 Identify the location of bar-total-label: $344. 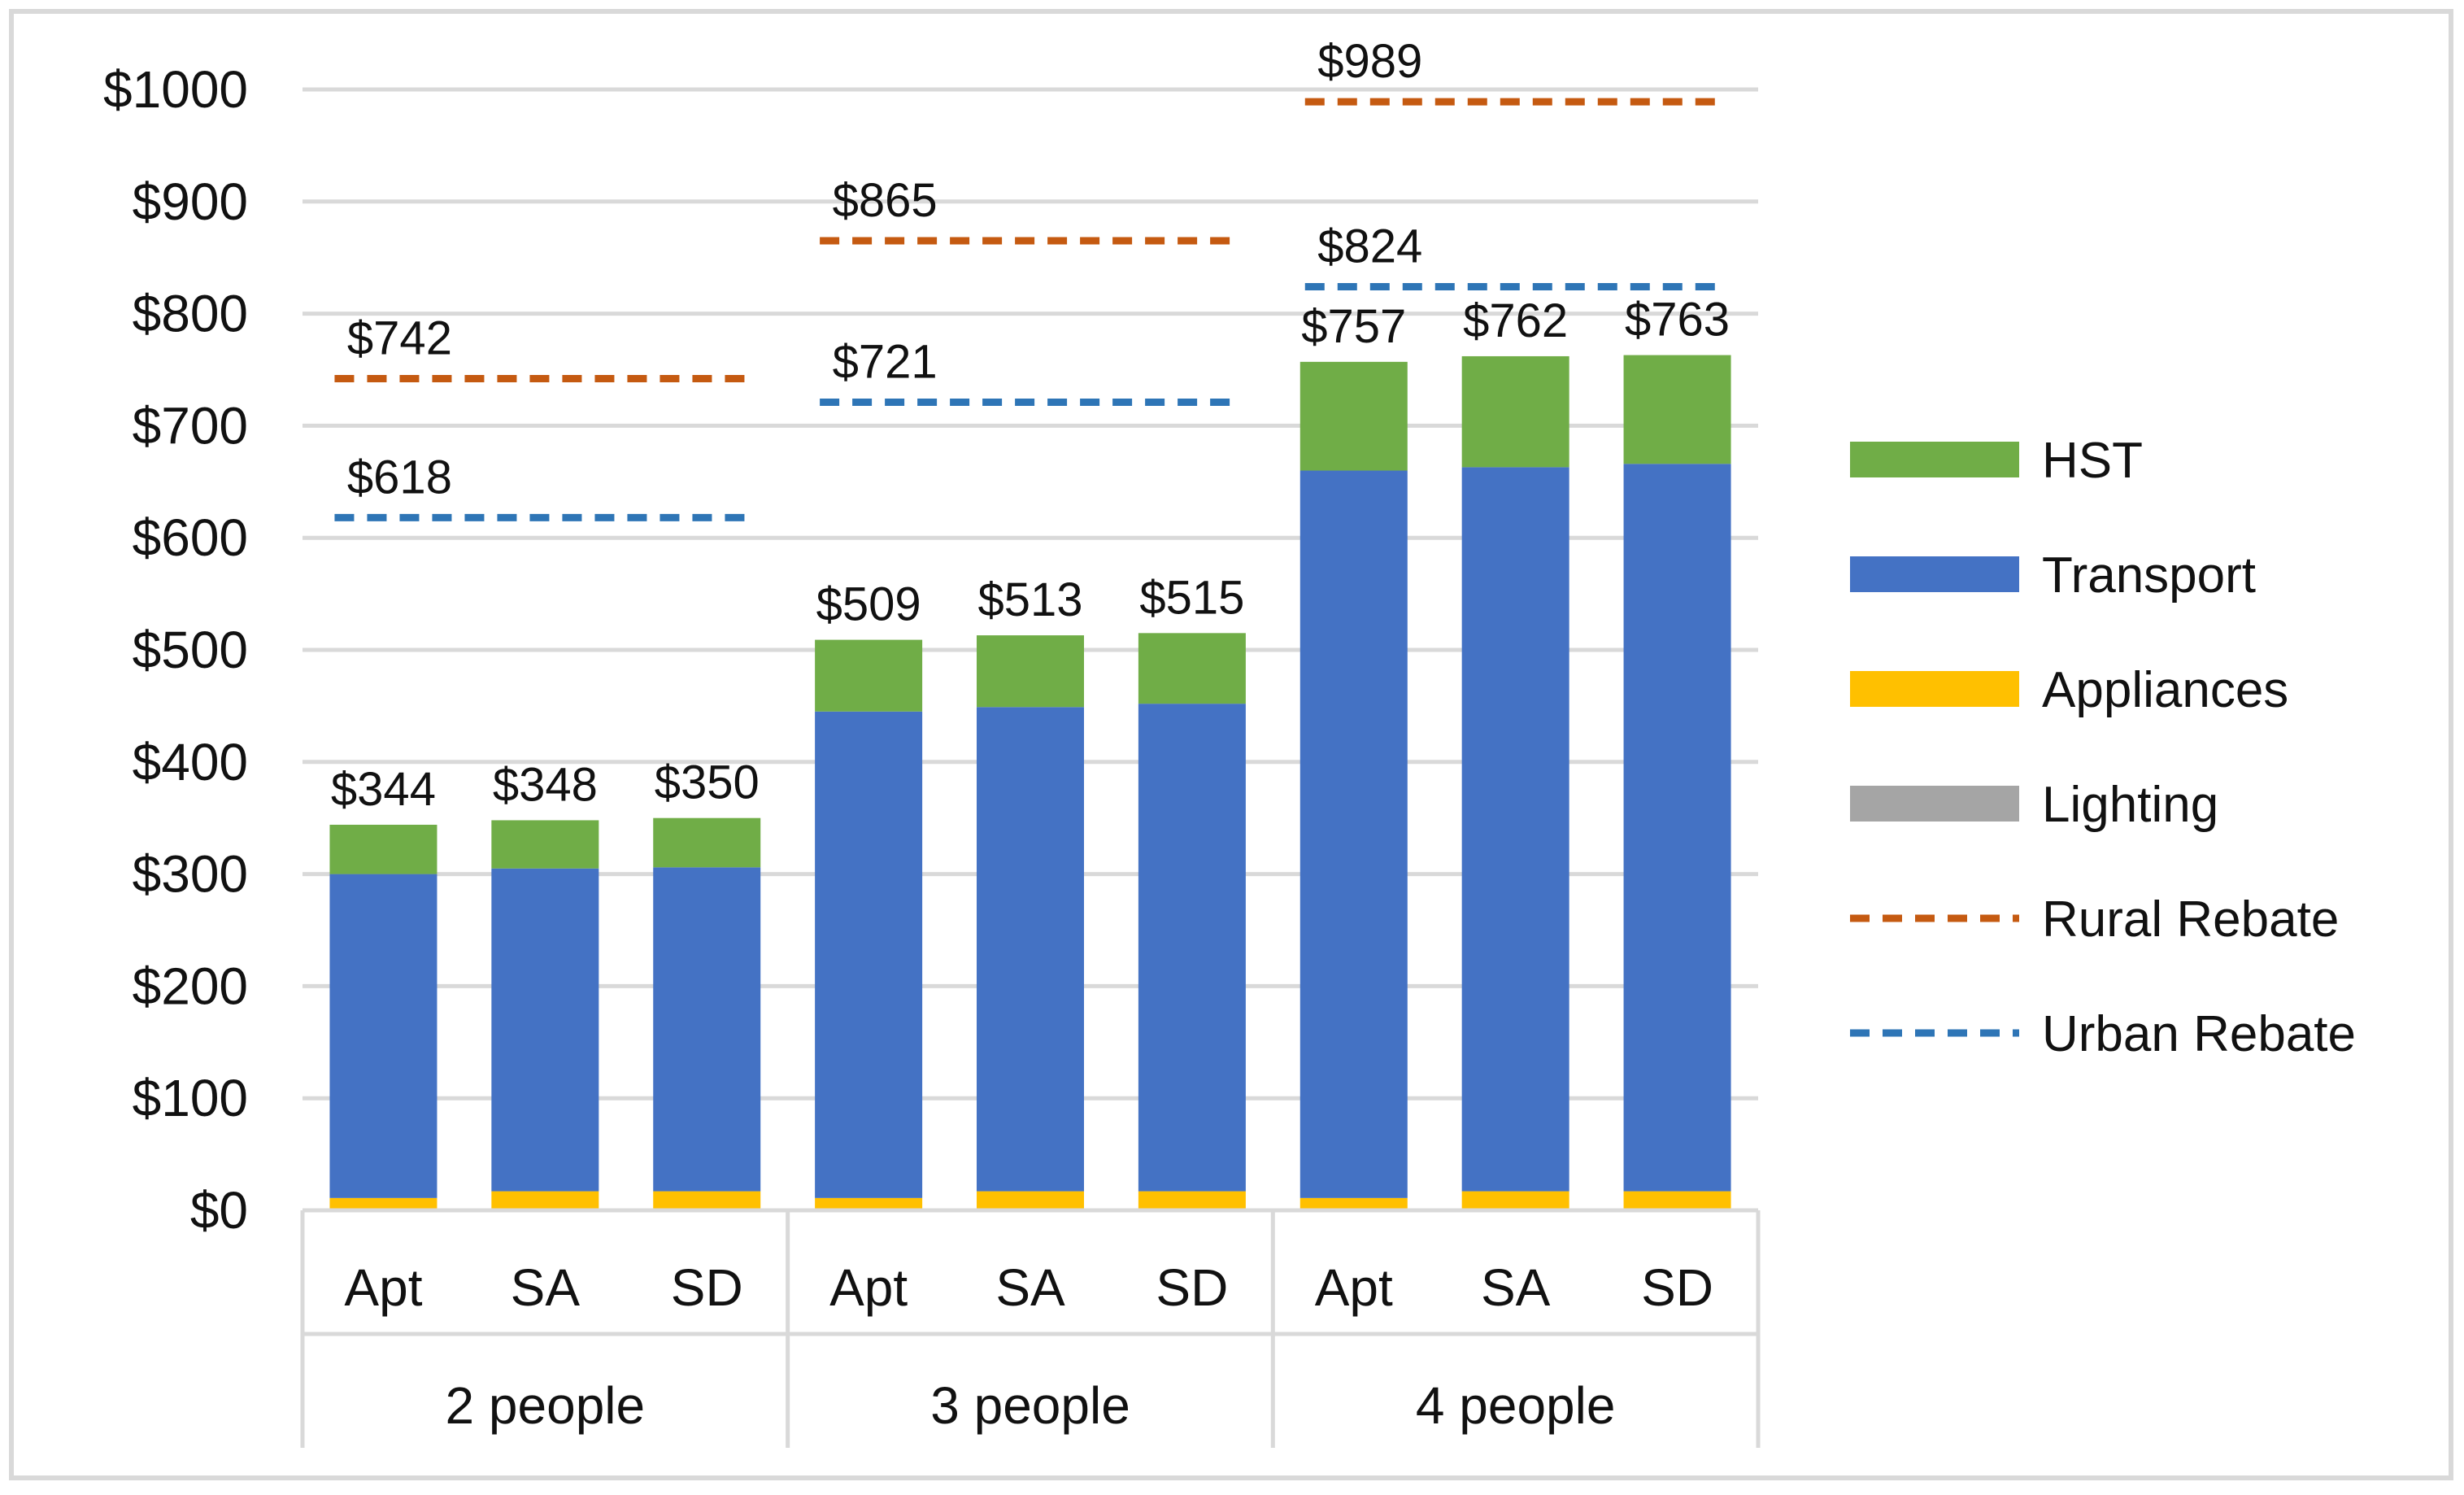
(383, 789).